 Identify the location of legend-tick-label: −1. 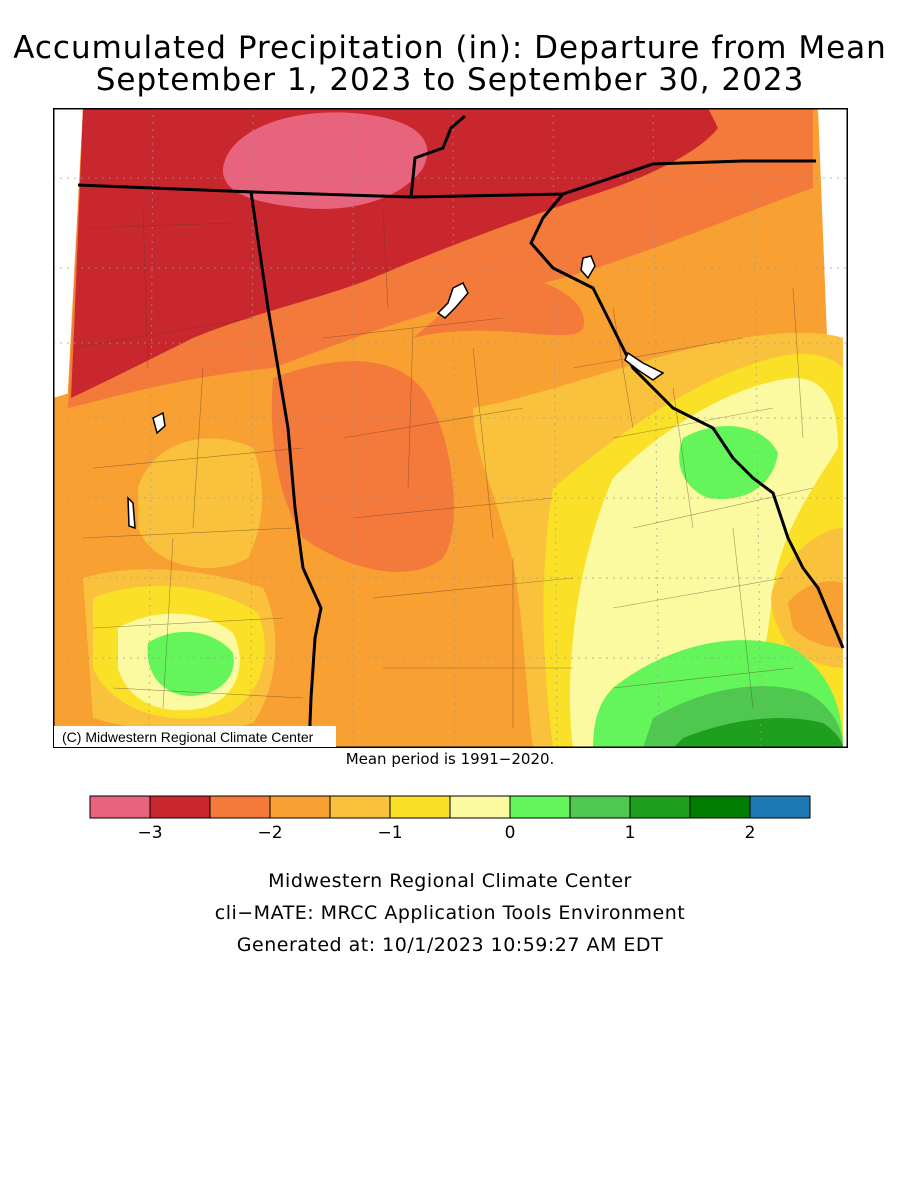
(389, 833).